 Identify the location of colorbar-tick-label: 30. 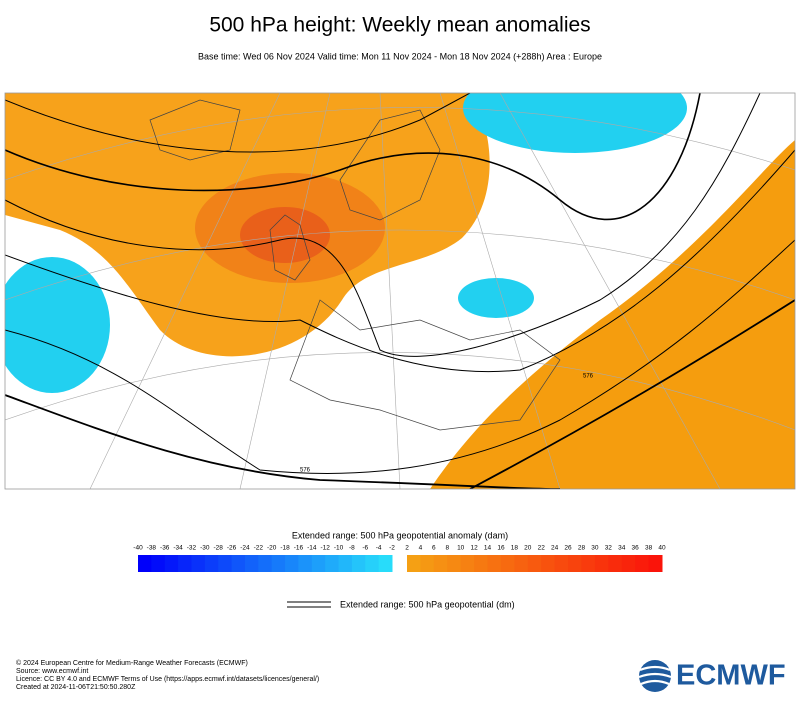
(595, 548).